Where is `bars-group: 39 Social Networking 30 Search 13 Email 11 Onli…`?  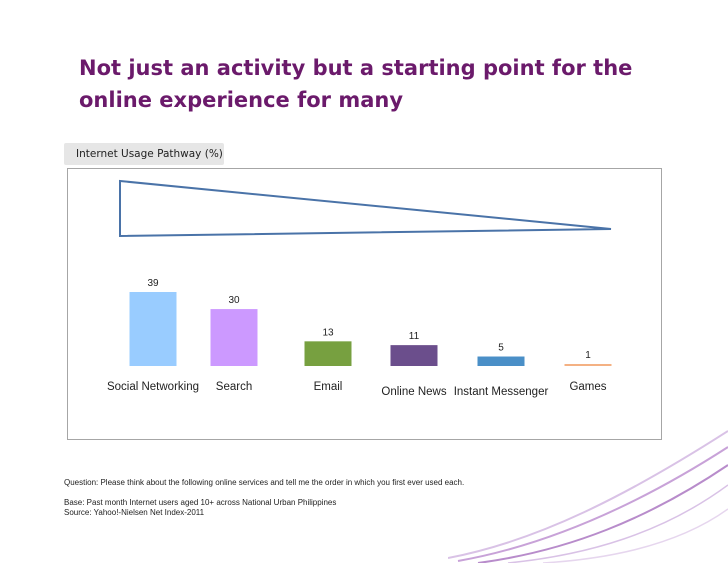 bars-group: 39 Social Networking 30 Search 13 Email 11 Onli… is located at coordinates (359, 338).